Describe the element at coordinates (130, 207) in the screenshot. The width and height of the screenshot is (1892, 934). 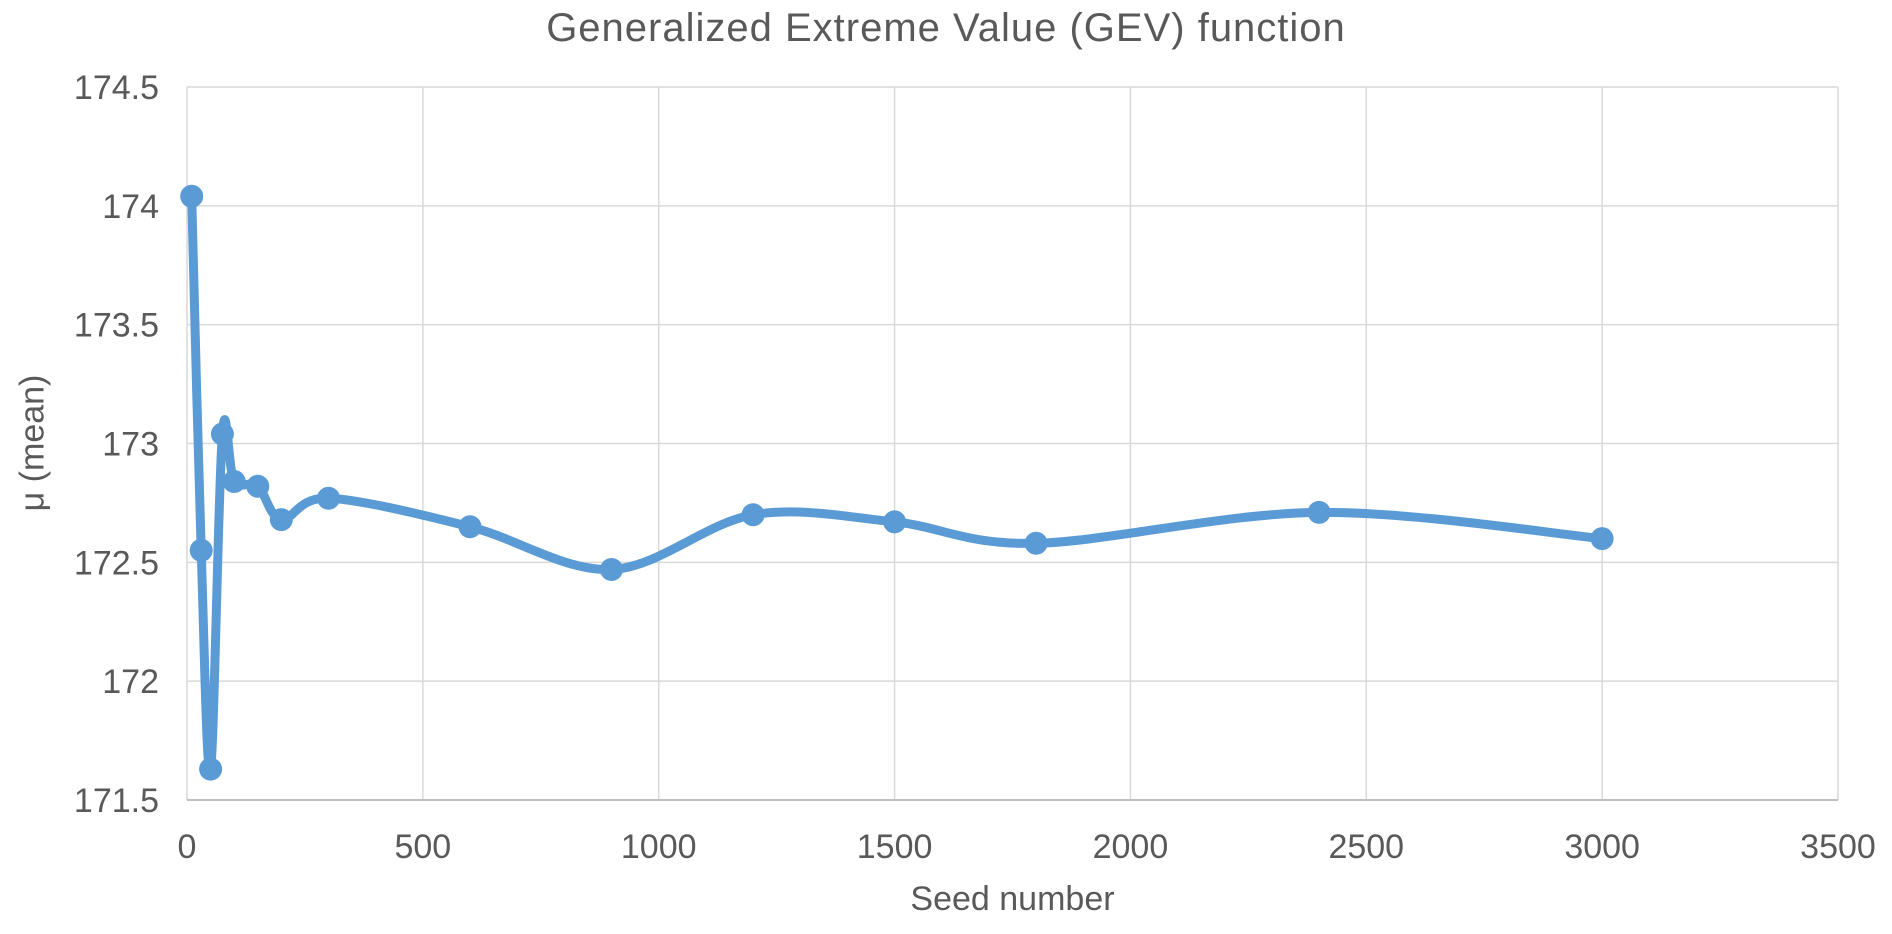
I see `y-tick-label: 174` at that location.